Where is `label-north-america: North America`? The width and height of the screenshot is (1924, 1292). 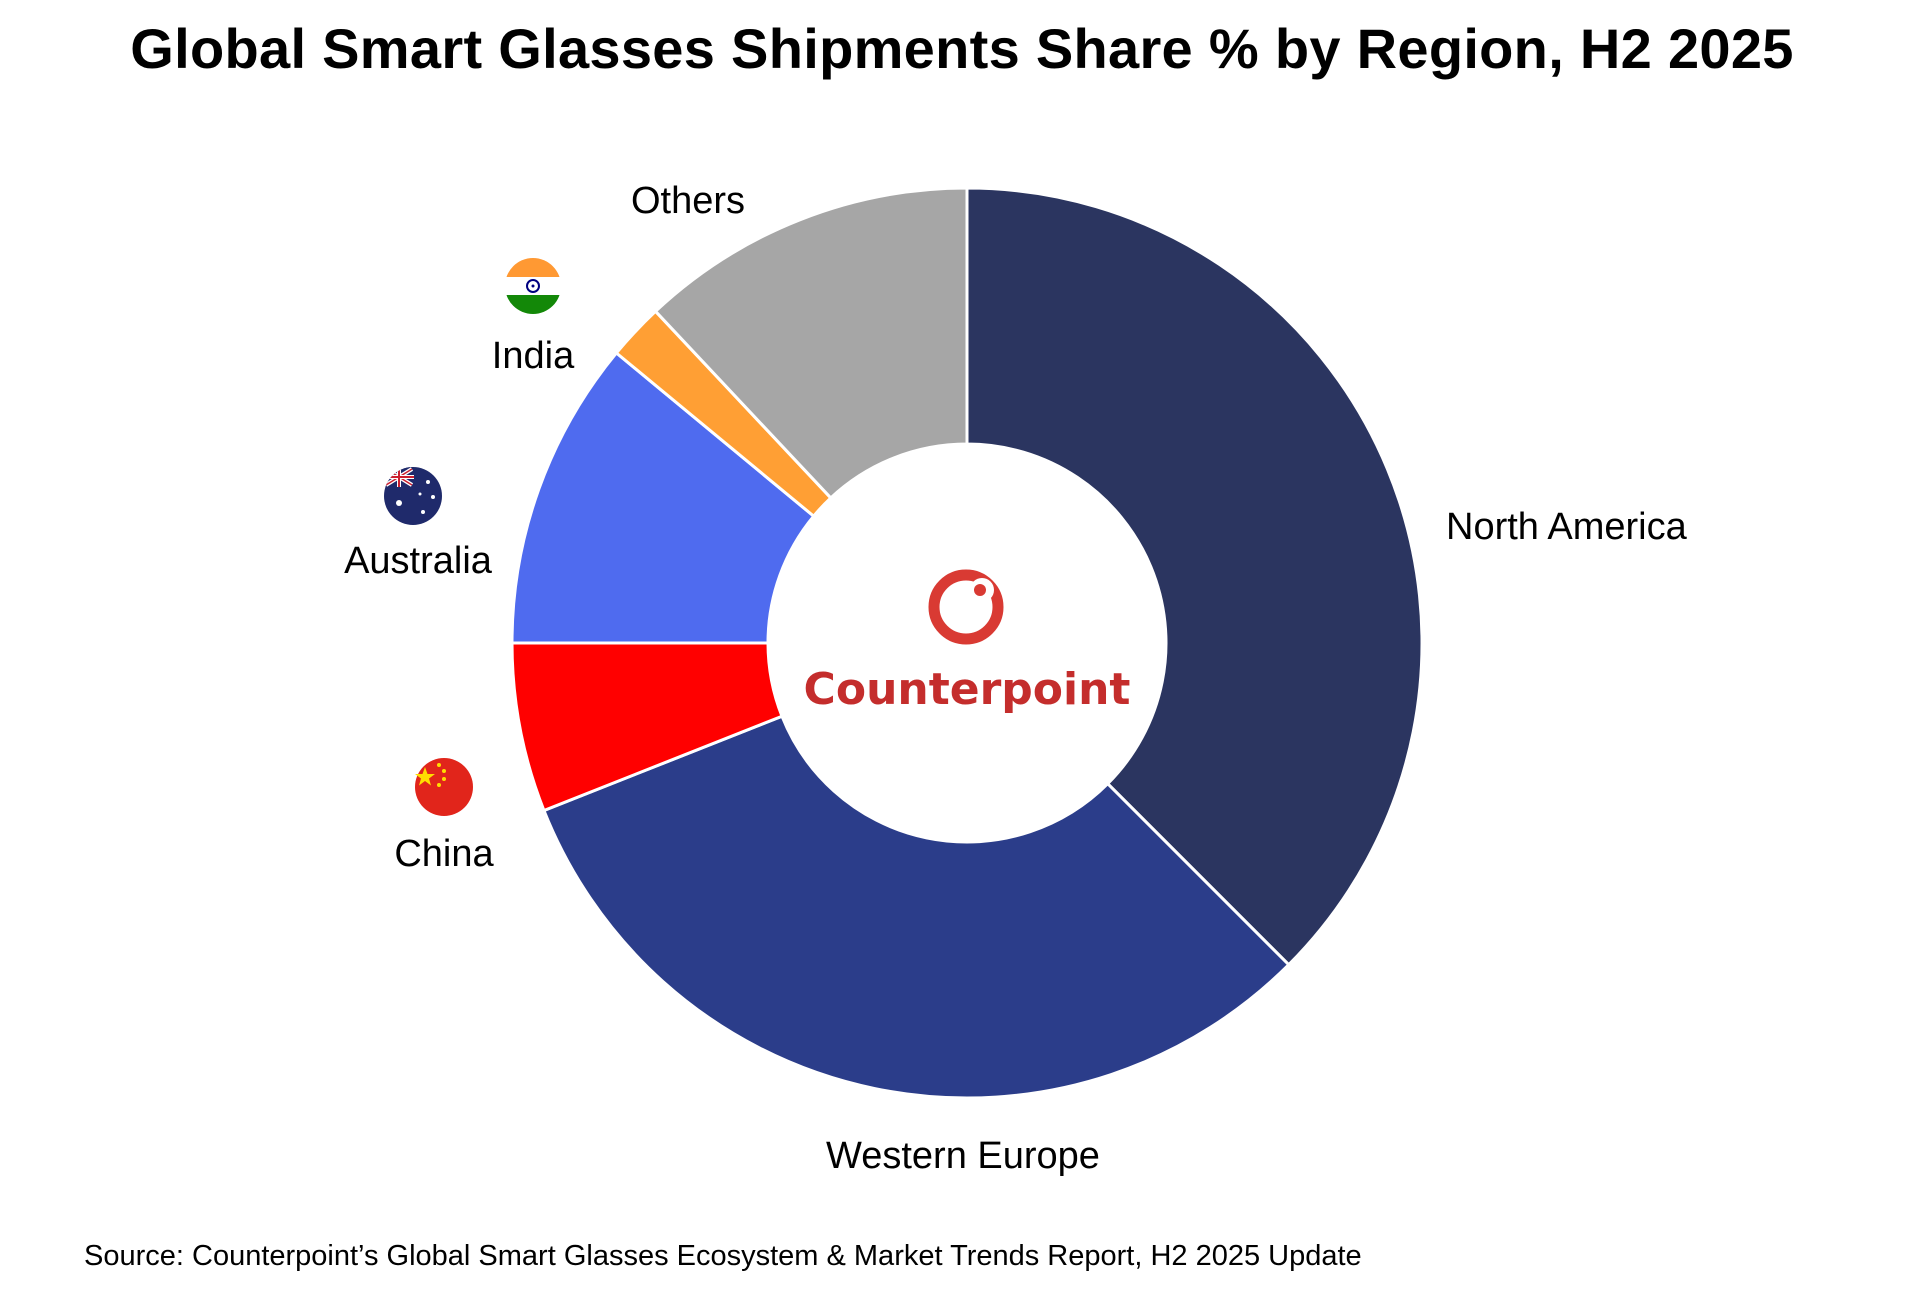
label-north-america: North America is located at coordinates (1567, 527).